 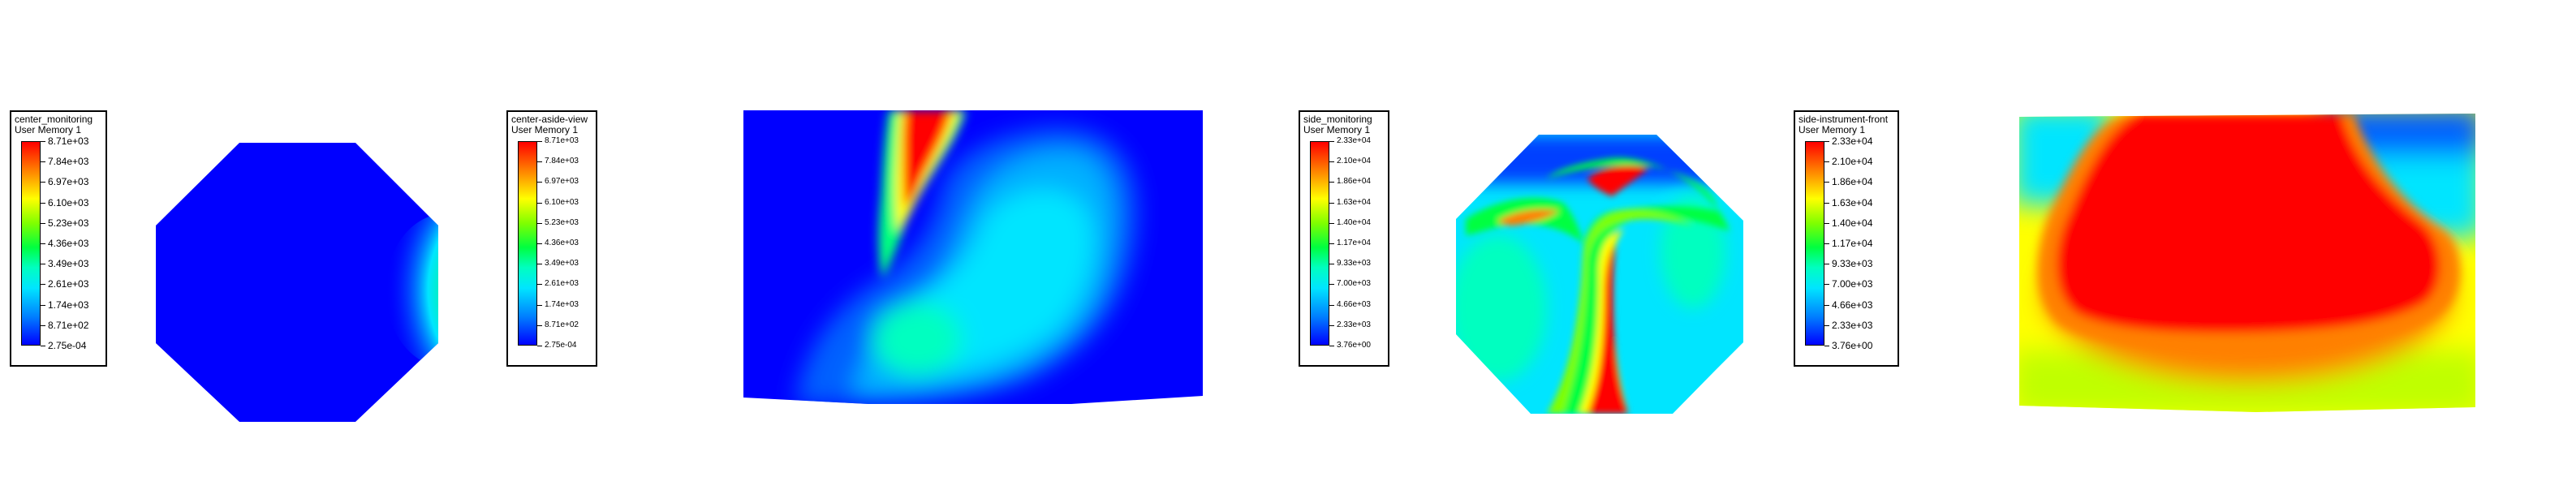 I want to click on colorbar-tick-label: 3.76e+00, so click(x=1853, y=345).